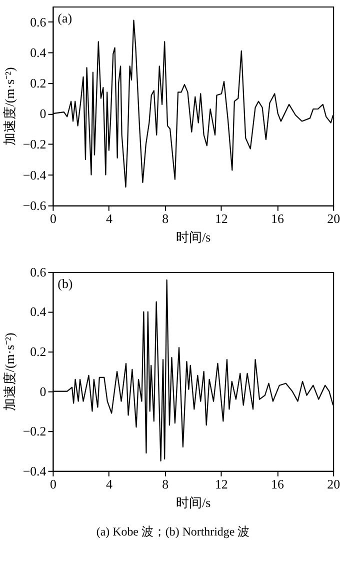  I want to click on annotation: (b), so click(65, 283).